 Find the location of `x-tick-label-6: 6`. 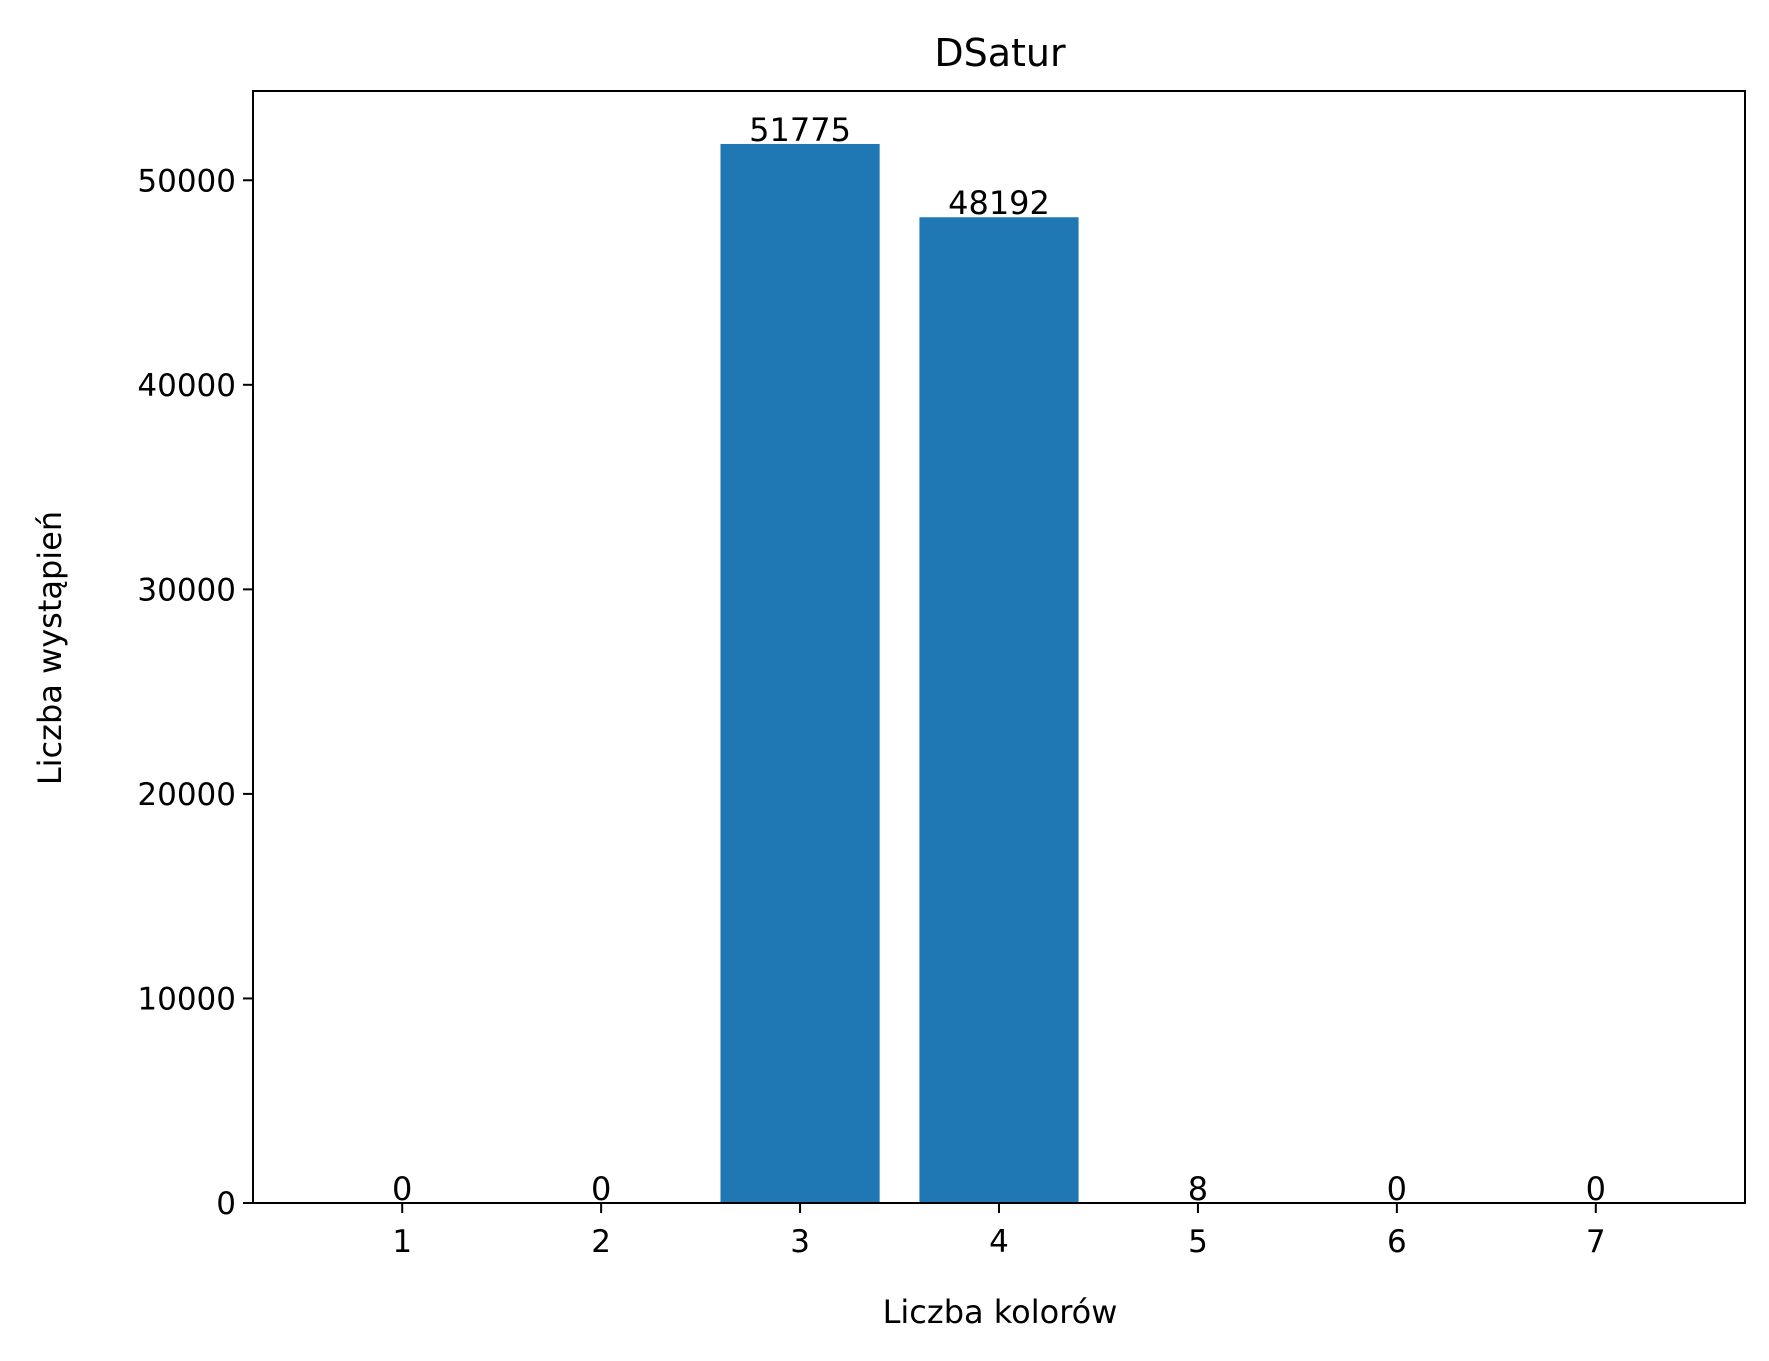

x-tick-label-6: 6 is located at coordinates (1397, 1242).